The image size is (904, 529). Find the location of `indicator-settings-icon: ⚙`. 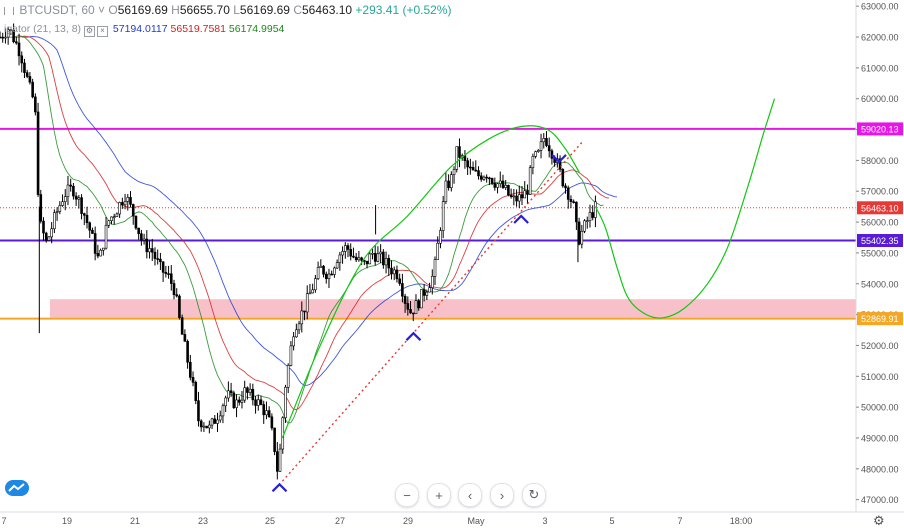

indicator-settings-icon: ⚙ is located at coordinates (89, 31).